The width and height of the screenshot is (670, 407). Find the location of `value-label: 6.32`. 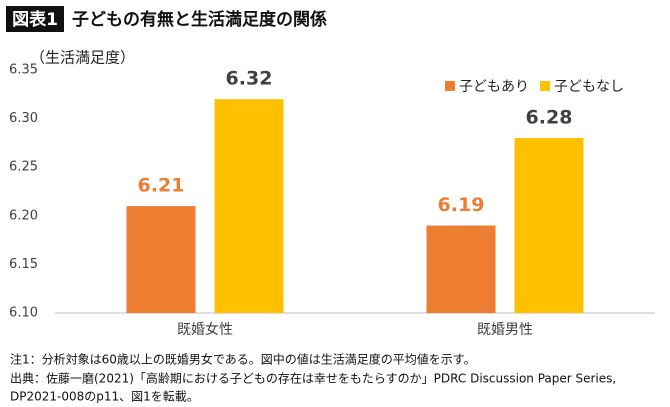

value-label: 6.32 is located at coordinates (249, 79).